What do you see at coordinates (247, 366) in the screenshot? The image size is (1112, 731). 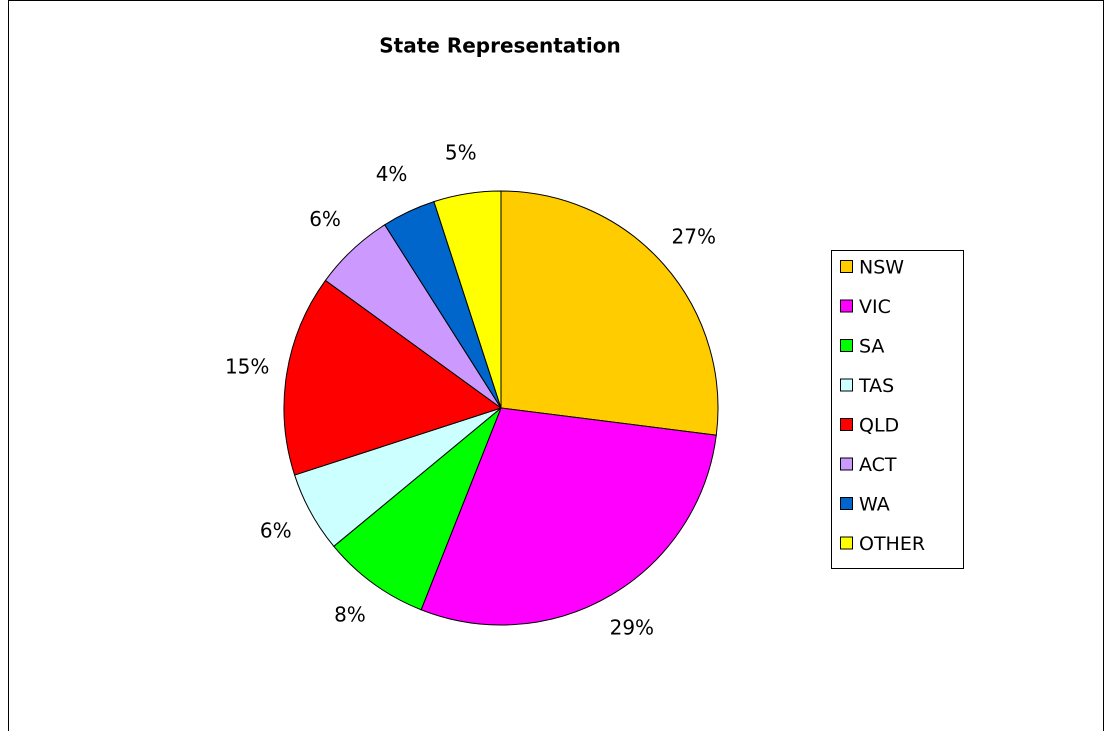 I see `data-label: 15%` at bounding box center [247, 366].